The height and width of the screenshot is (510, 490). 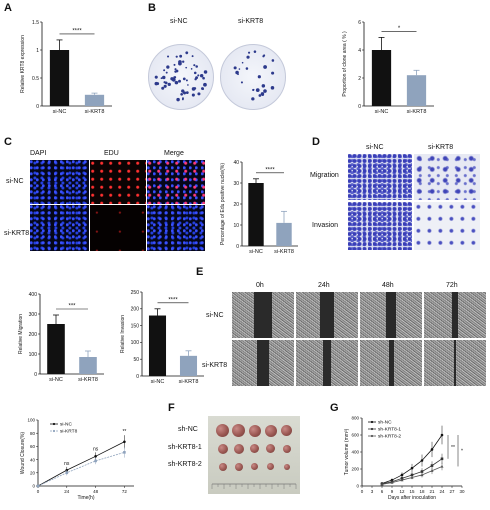 What do you see at coordinates (236, 184) in the screenshot?
I see `y-tick-label: 30` at bounding box center [236, 184].